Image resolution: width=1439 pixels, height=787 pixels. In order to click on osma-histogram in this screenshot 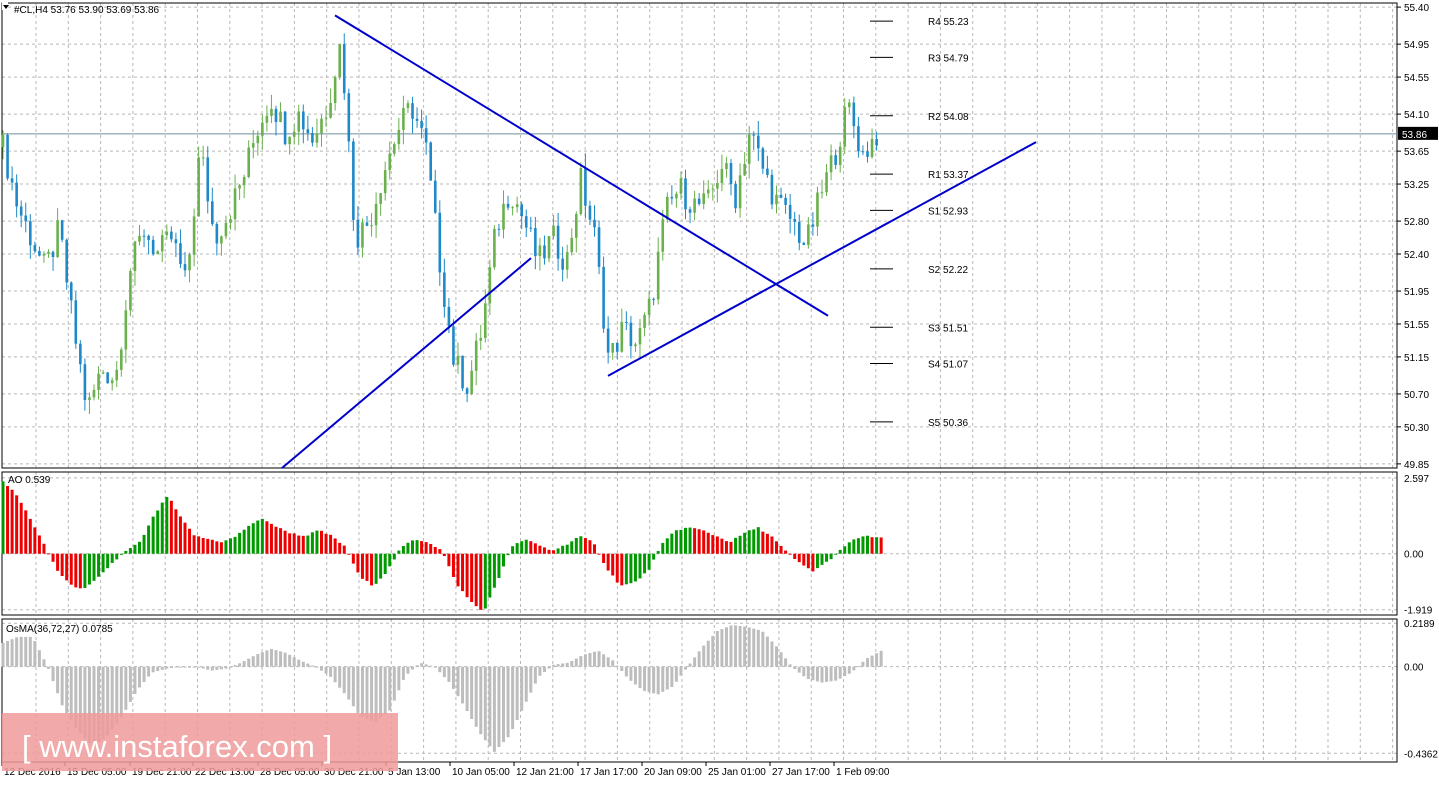, I will do `click(442, 688)`.